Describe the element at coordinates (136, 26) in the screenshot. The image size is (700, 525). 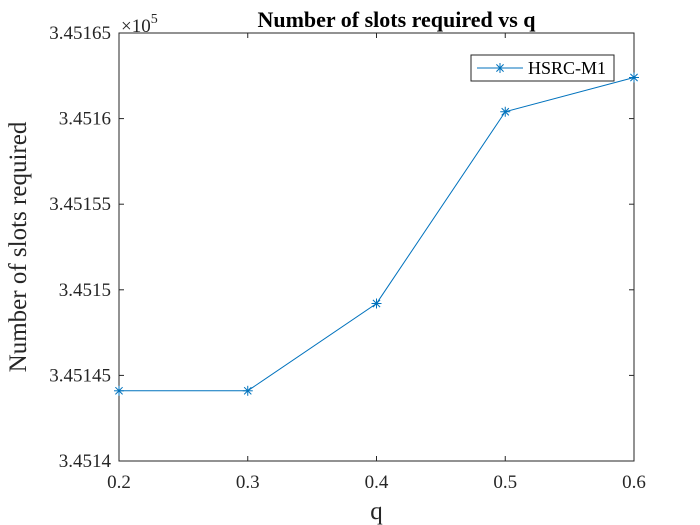
I see `multiplier-base: ×10` at that location.